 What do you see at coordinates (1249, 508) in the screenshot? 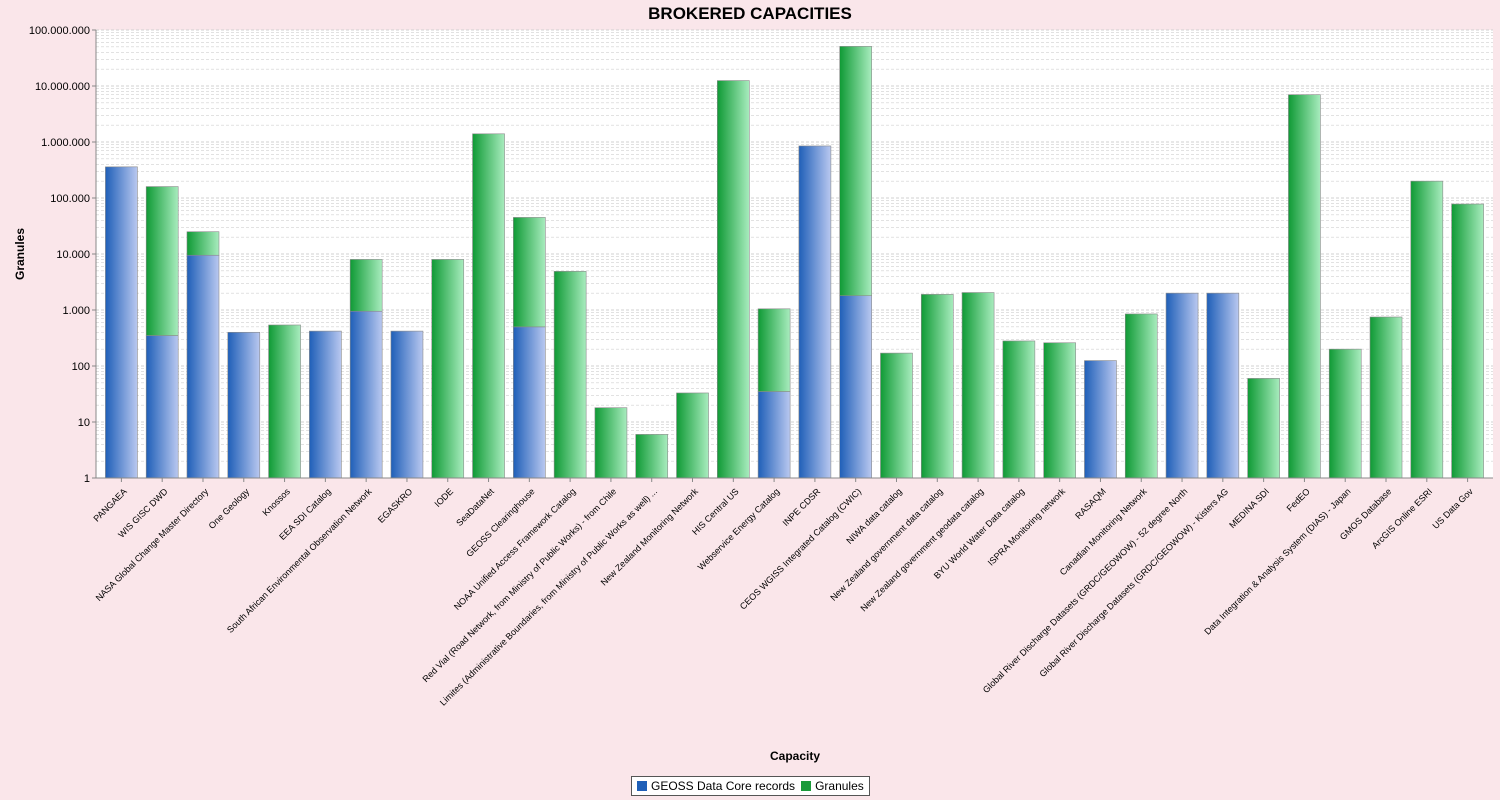
I see `x-tick-label: MEDINA SDI` at bounding box center [1249, 508].